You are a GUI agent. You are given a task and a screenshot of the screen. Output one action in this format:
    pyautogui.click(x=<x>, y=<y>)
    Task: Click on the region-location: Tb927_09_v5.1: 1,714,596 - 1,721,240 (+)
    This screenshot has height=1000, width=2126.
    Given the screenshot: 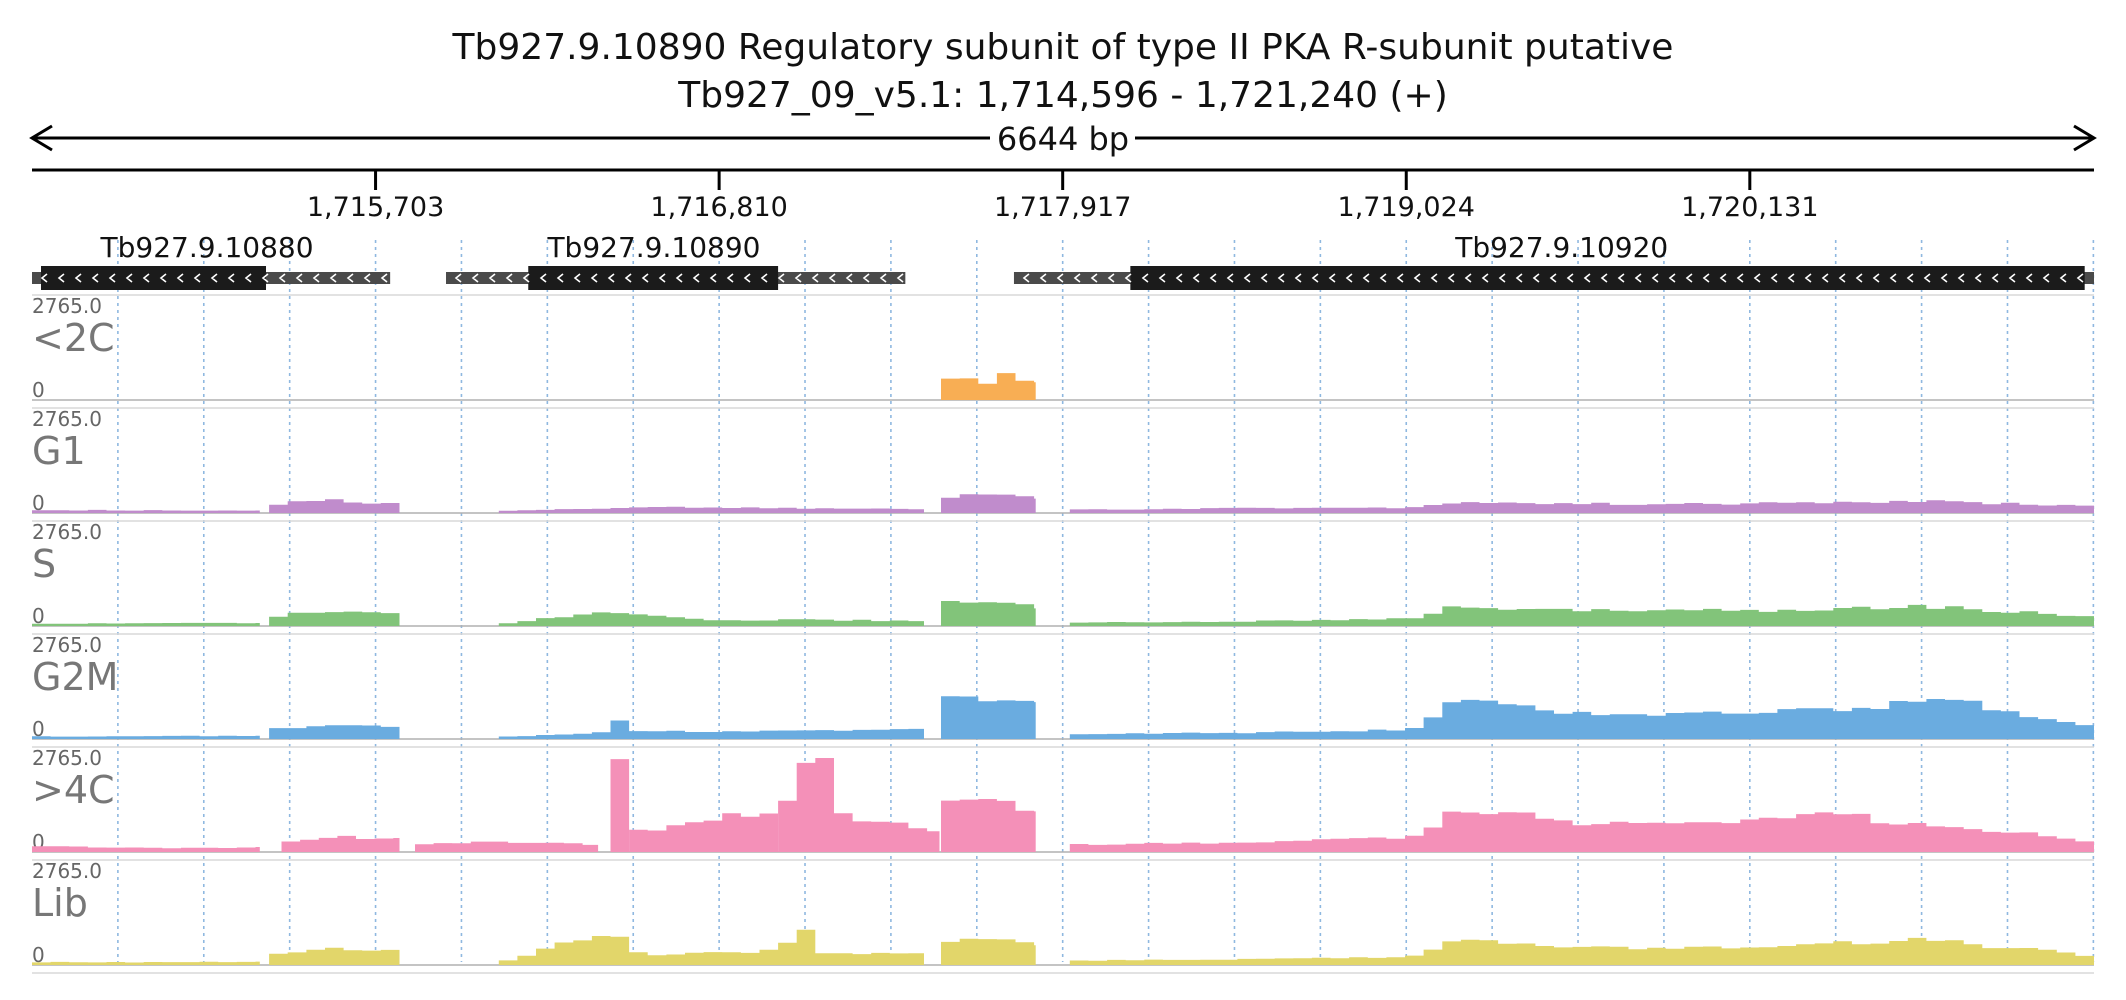 What is the action you would take?
    pyautogui.click(x=1062, y=95)
    